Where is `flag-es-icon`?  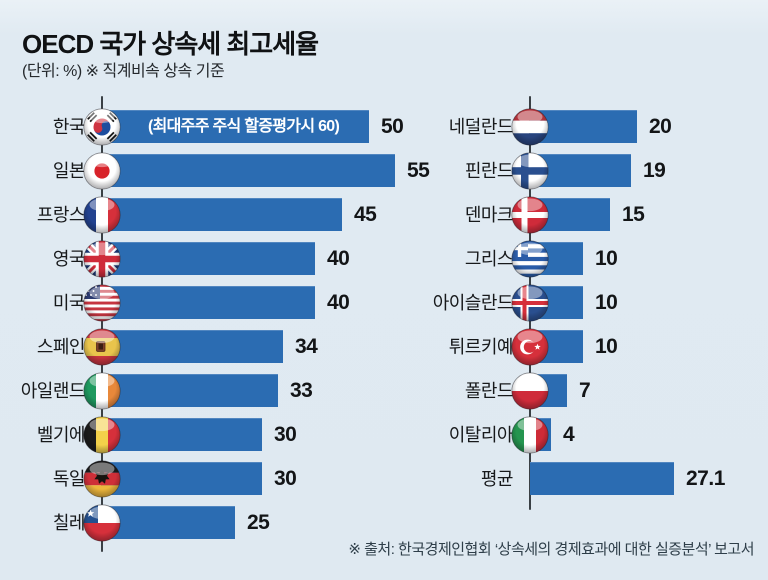 flag-es-icon is located at coordinates (102, 346).